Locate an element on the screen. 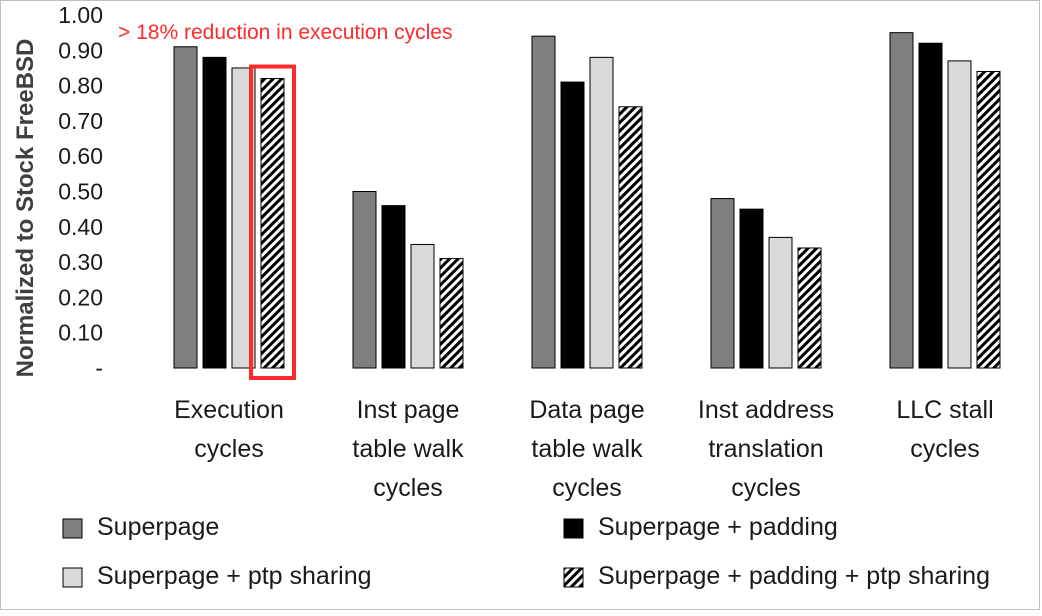 This screenshot has width=1042, height=616. annotation-text: > 18% reduction in execution cycles is located at coordinates (285, 32).